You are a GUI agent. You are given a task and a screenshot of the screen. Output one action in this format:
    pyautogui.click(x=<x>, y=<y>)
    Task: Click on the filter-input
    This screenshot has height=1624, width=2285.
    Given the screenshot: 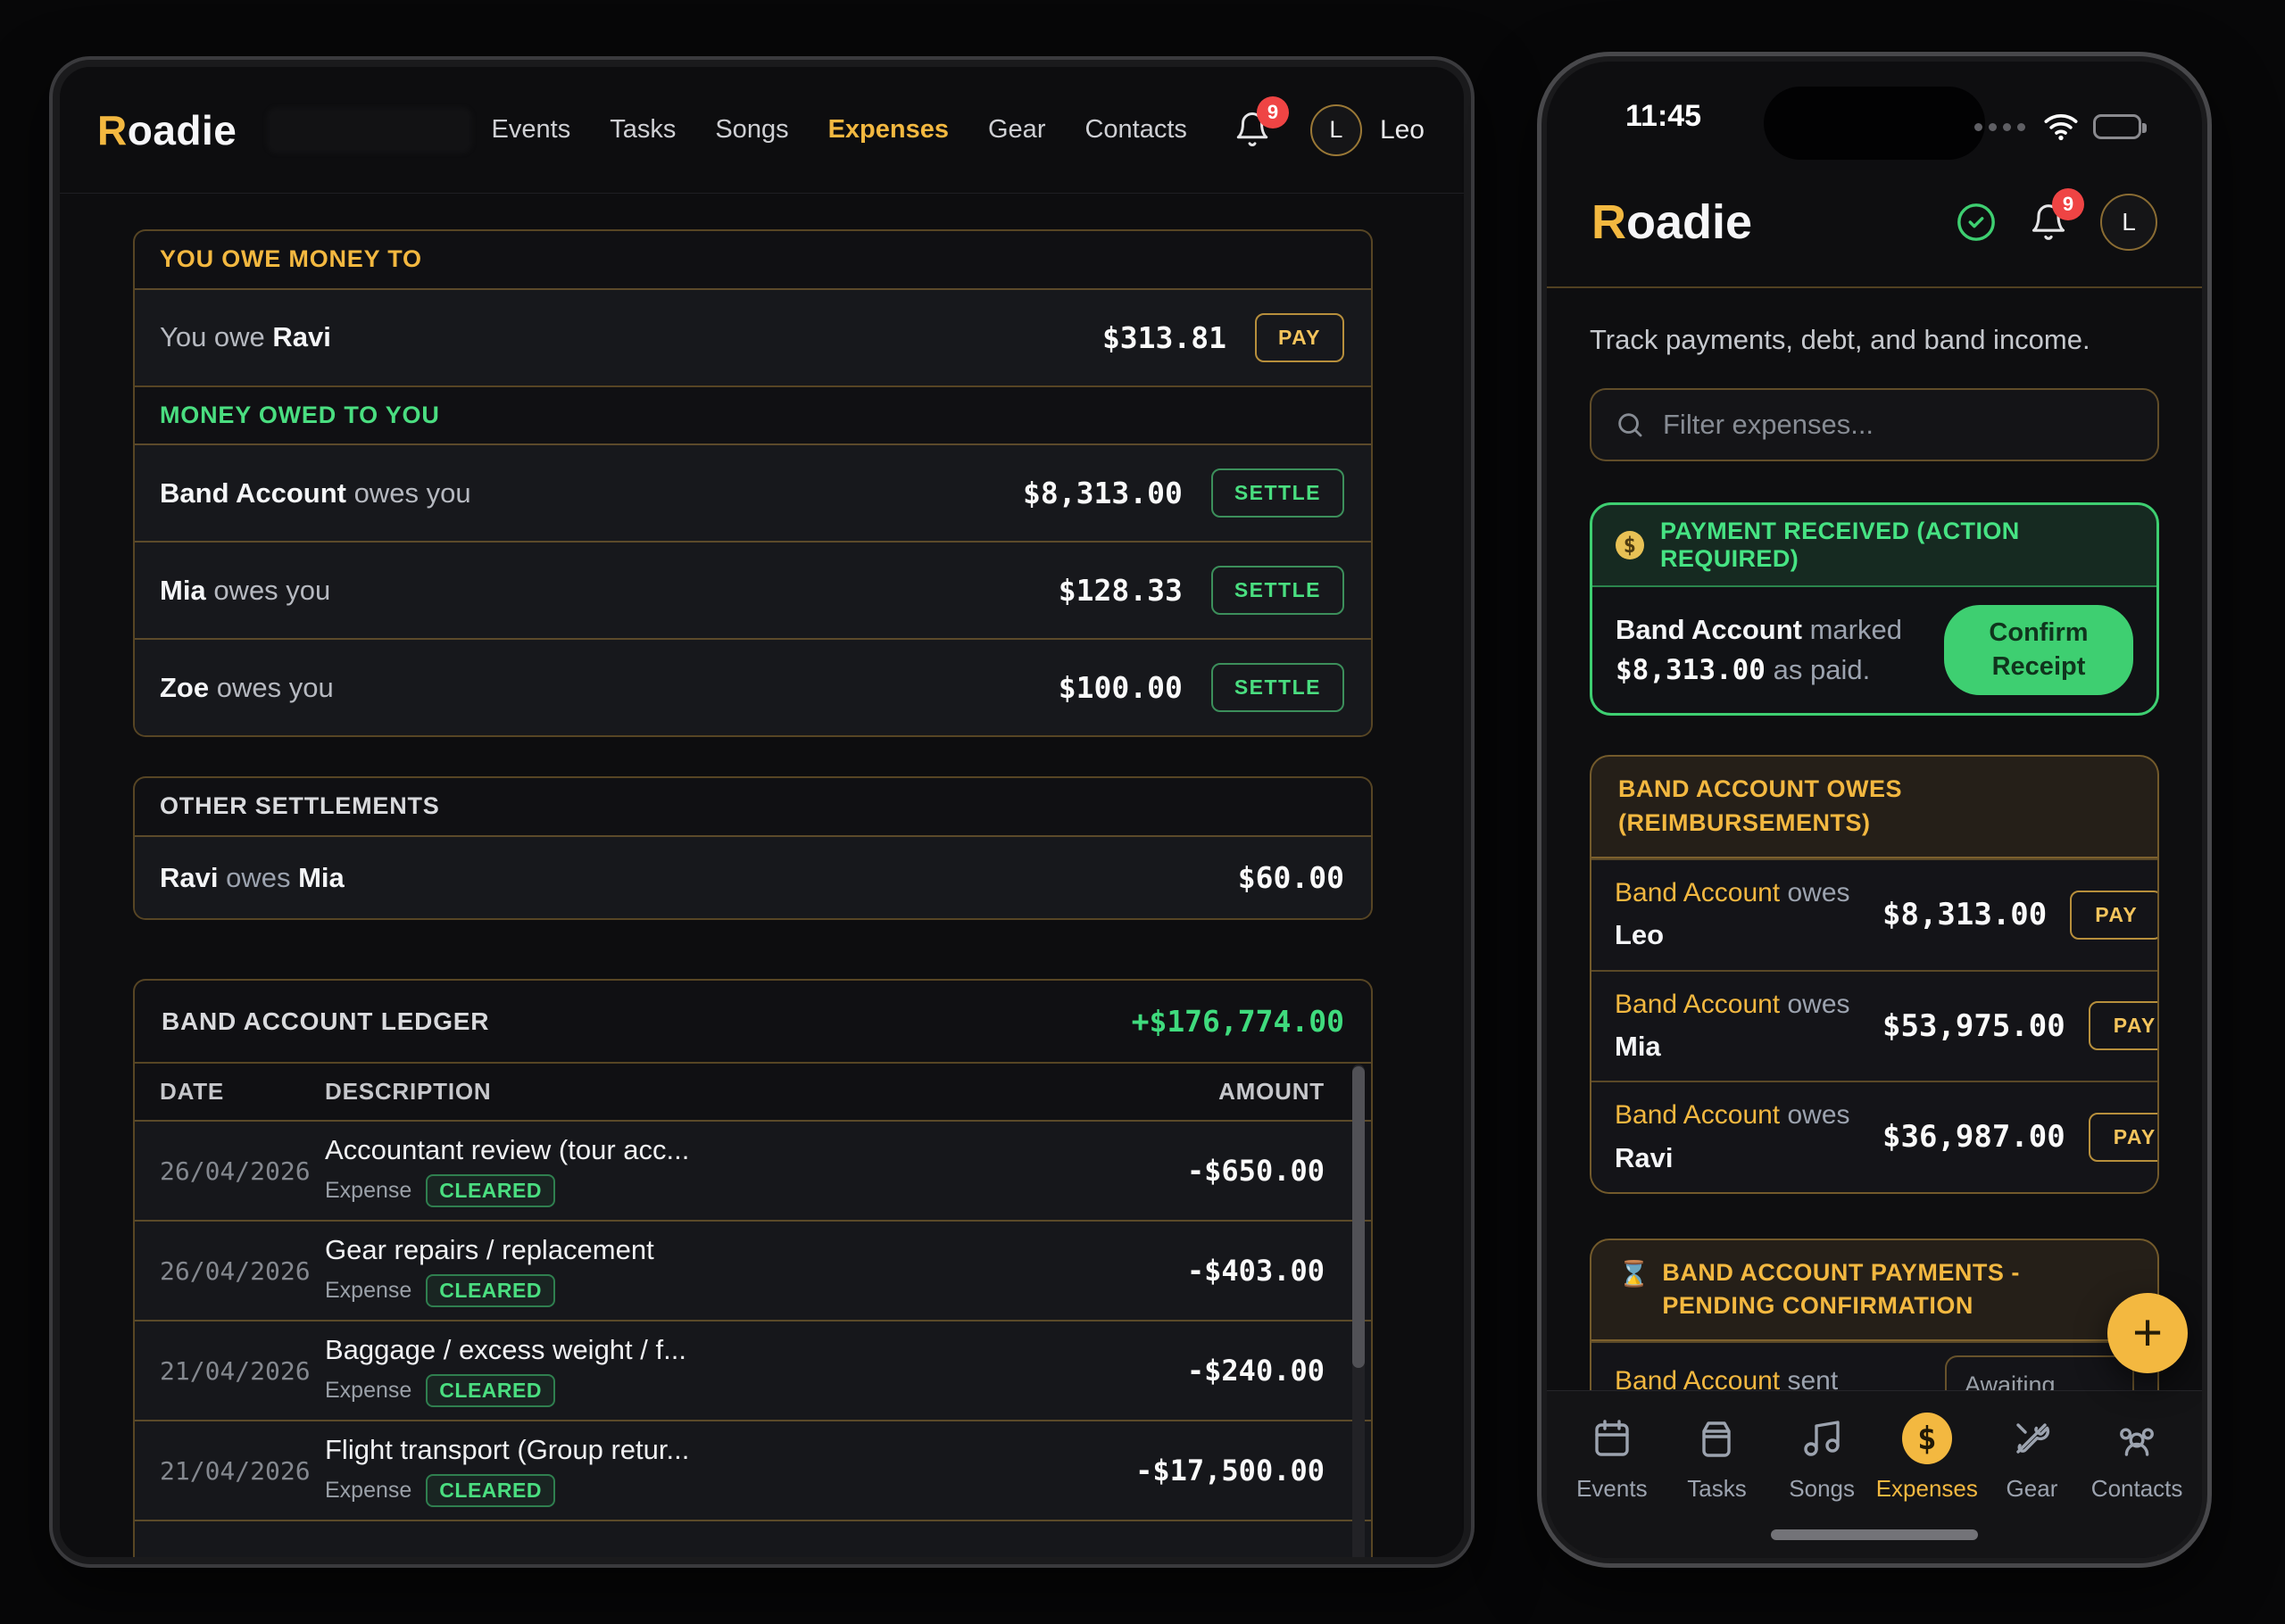 What is the action you would take?
    pyautogui.click(x=1898, y=425)
    